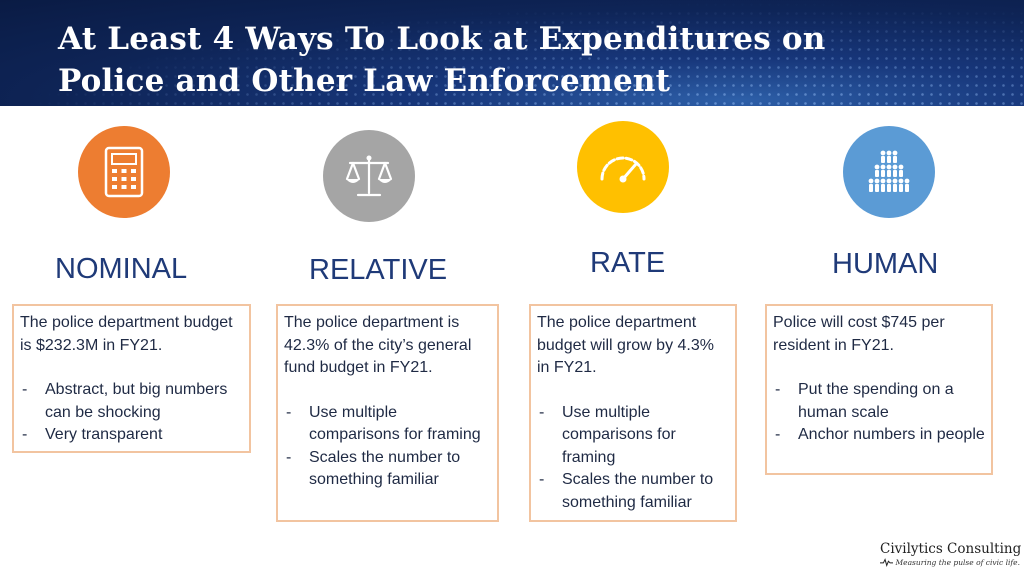 This screenshot has height=576, width=1024. I want to click on brand-tagline: Measuring the pulse of civic life., so click(957, 562).